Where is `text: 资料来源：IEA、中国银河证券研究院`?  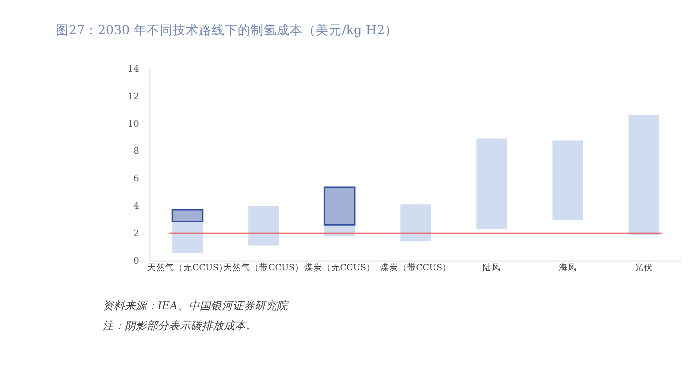
text: 资料来源：IEA、中国银河证券研究院 is located at coordinates (196, 306).